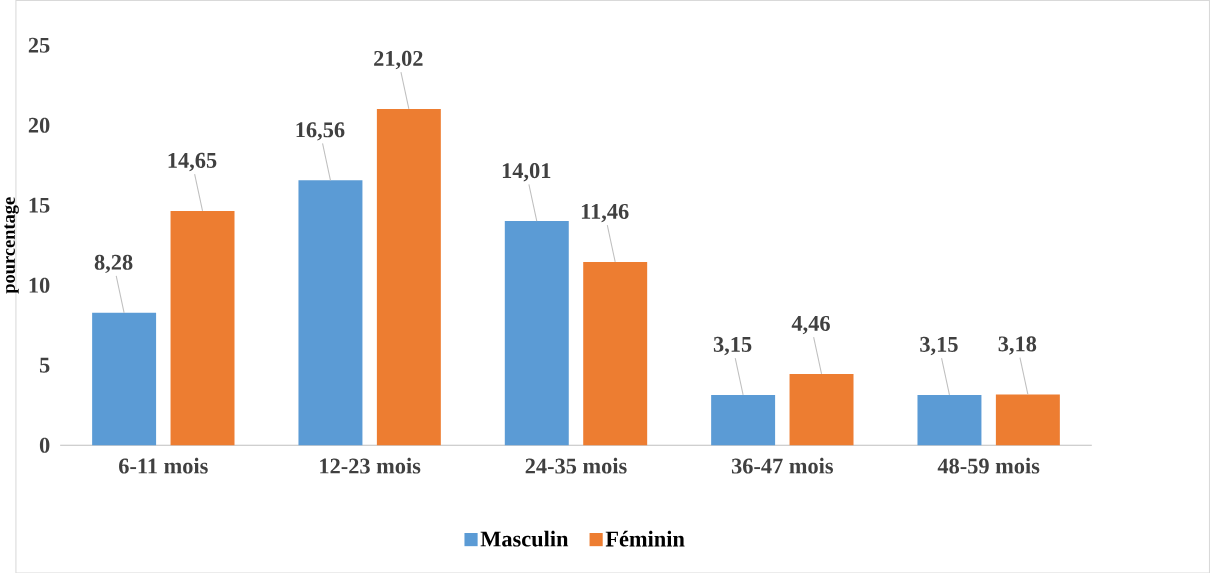 The image size is (1210, 573). I want to click on y-tick-label: 5, so click(44, 365).